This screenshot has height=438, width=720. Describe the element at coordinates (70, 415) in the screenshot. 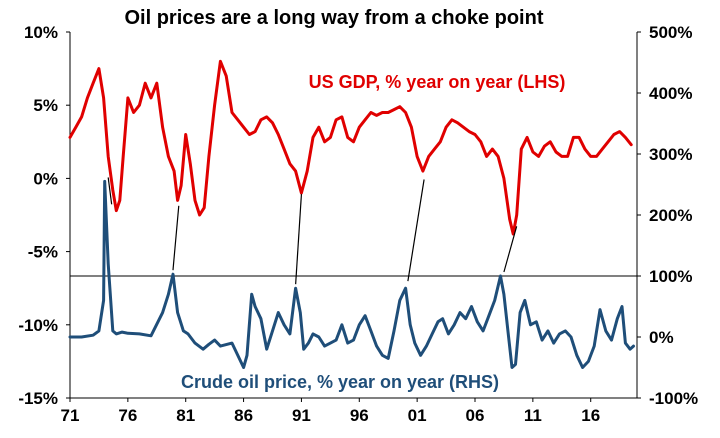

I see `x-tick-label: 71` at that location.